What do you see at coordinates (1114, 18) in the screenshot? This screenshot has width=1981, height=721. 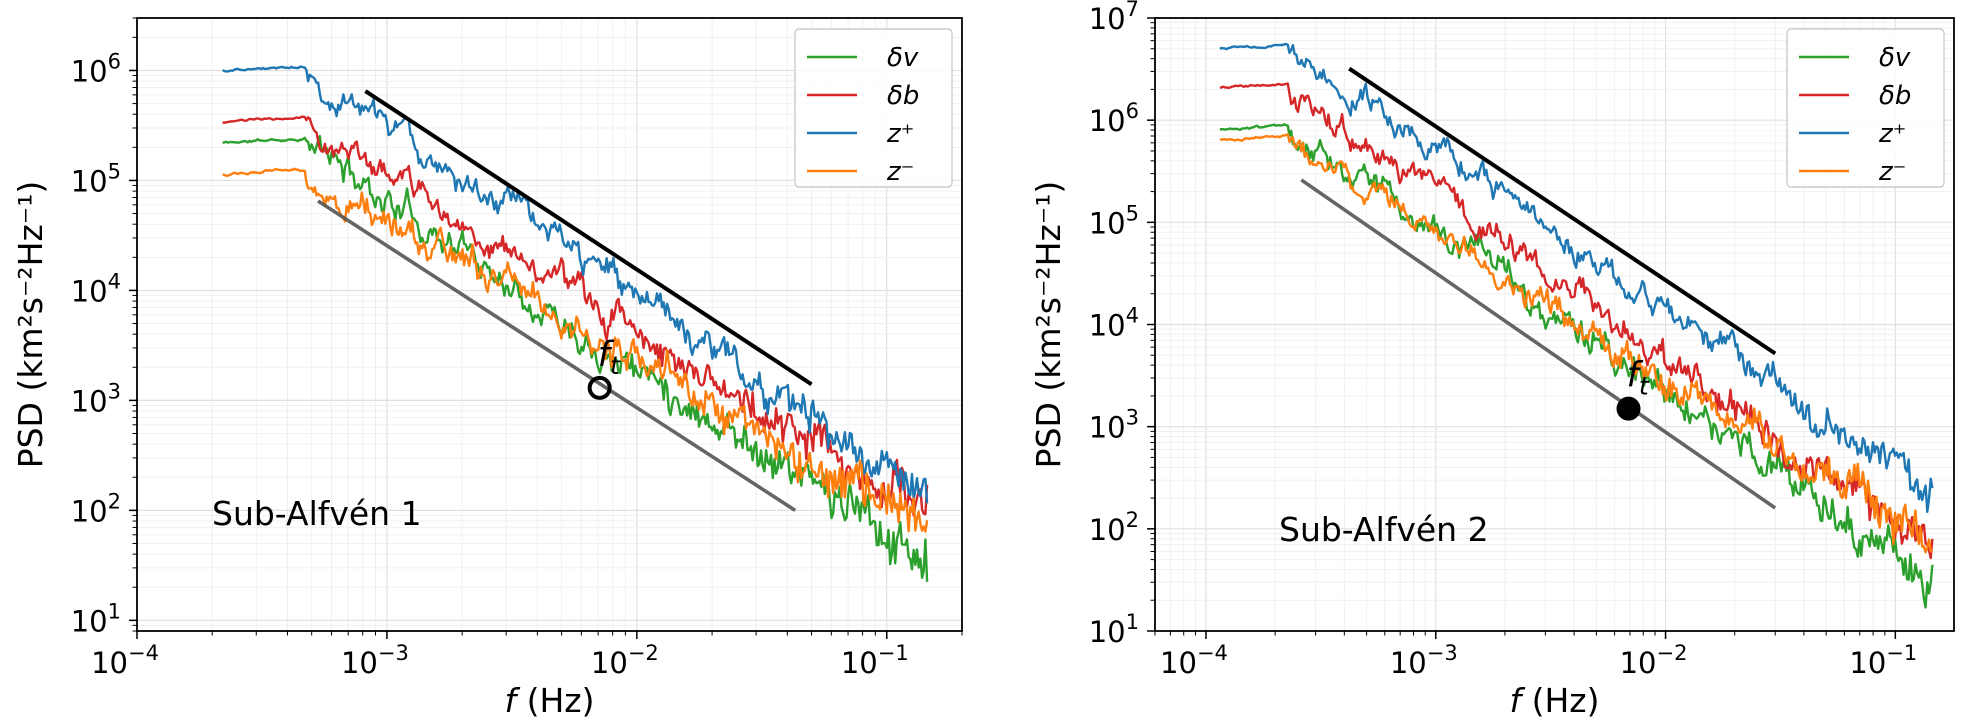 I see `y-tick-label: 107` at bounding box center [1114, 18].